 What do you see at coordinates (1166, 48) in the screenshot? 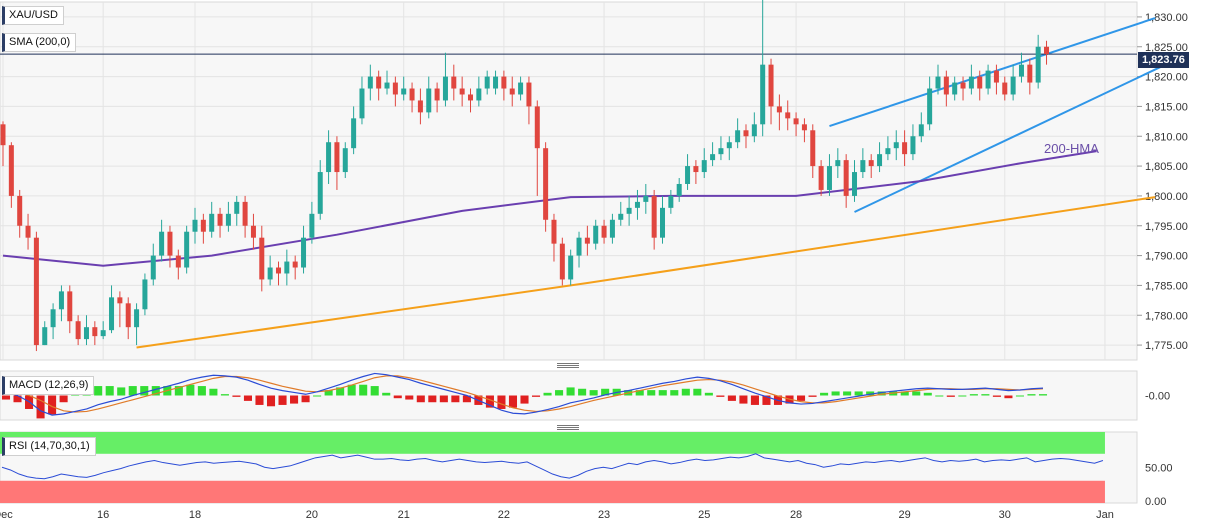
I see `price-tick-label: 1,825.00` at bounding box center [1166, 48].